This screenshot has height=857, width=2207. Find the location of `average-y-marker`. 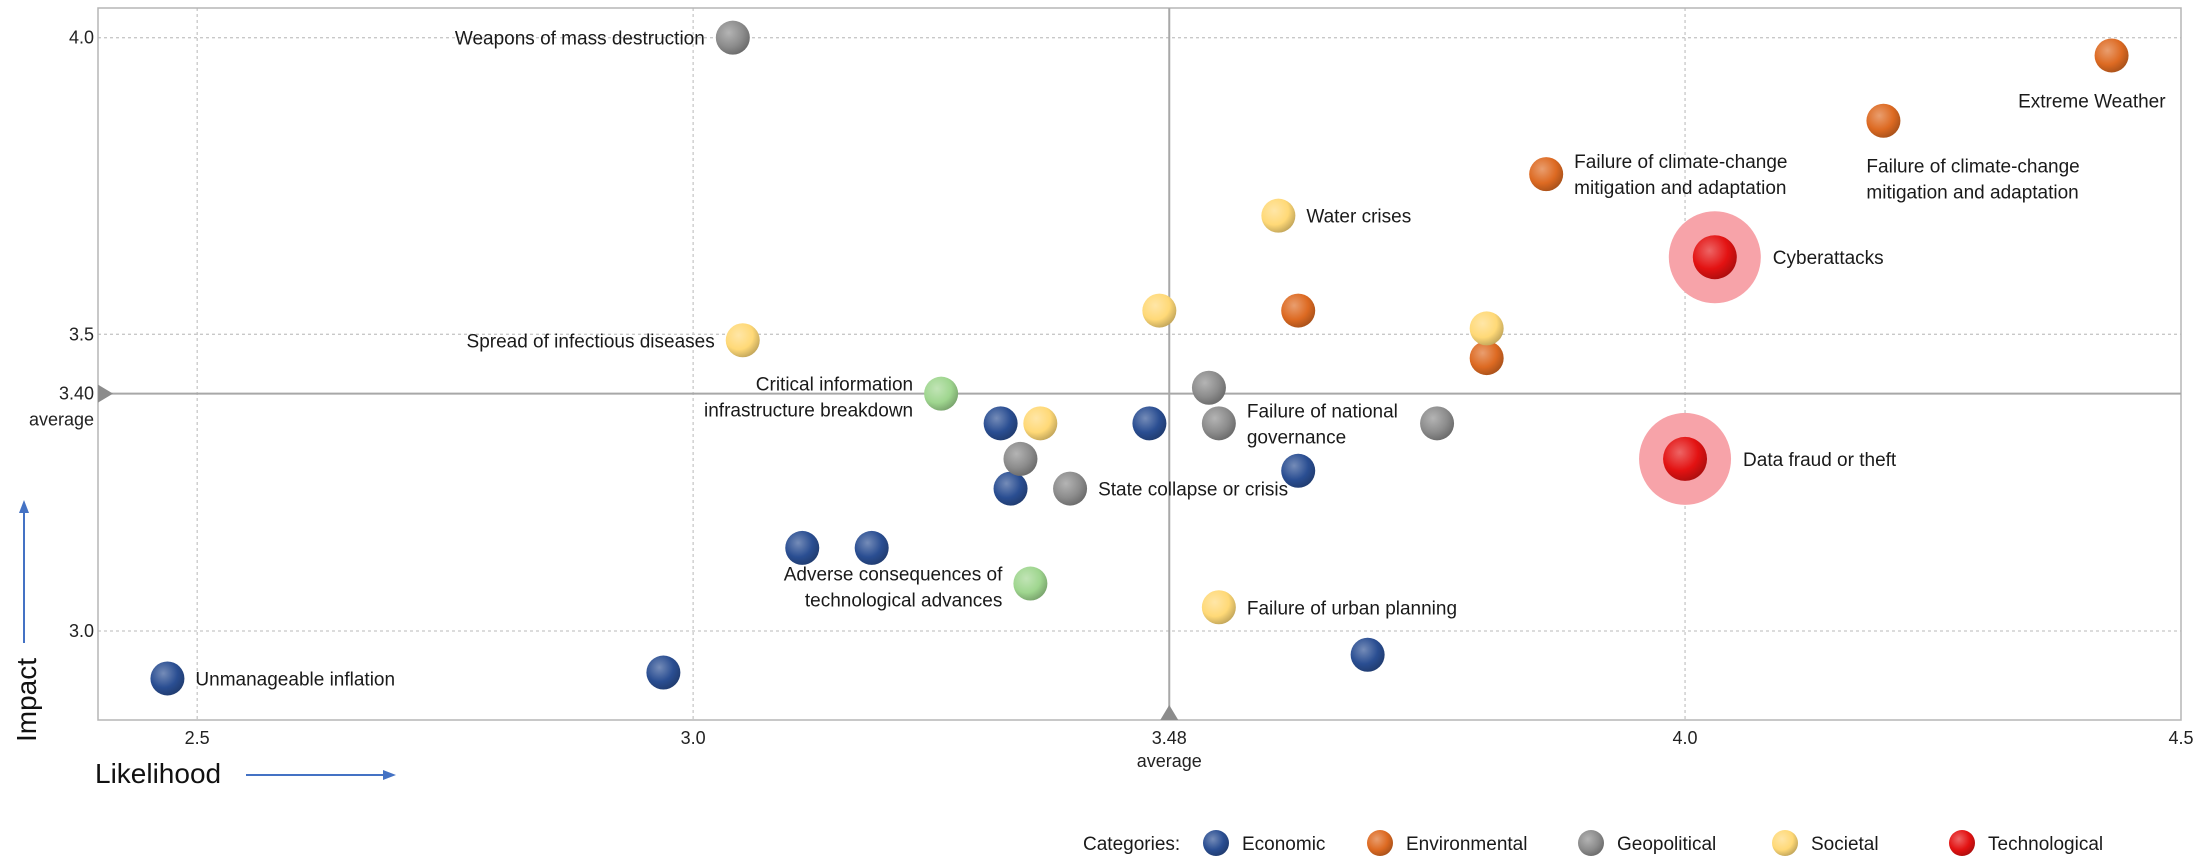

average-y-marker is located at coordinates (105, 393).